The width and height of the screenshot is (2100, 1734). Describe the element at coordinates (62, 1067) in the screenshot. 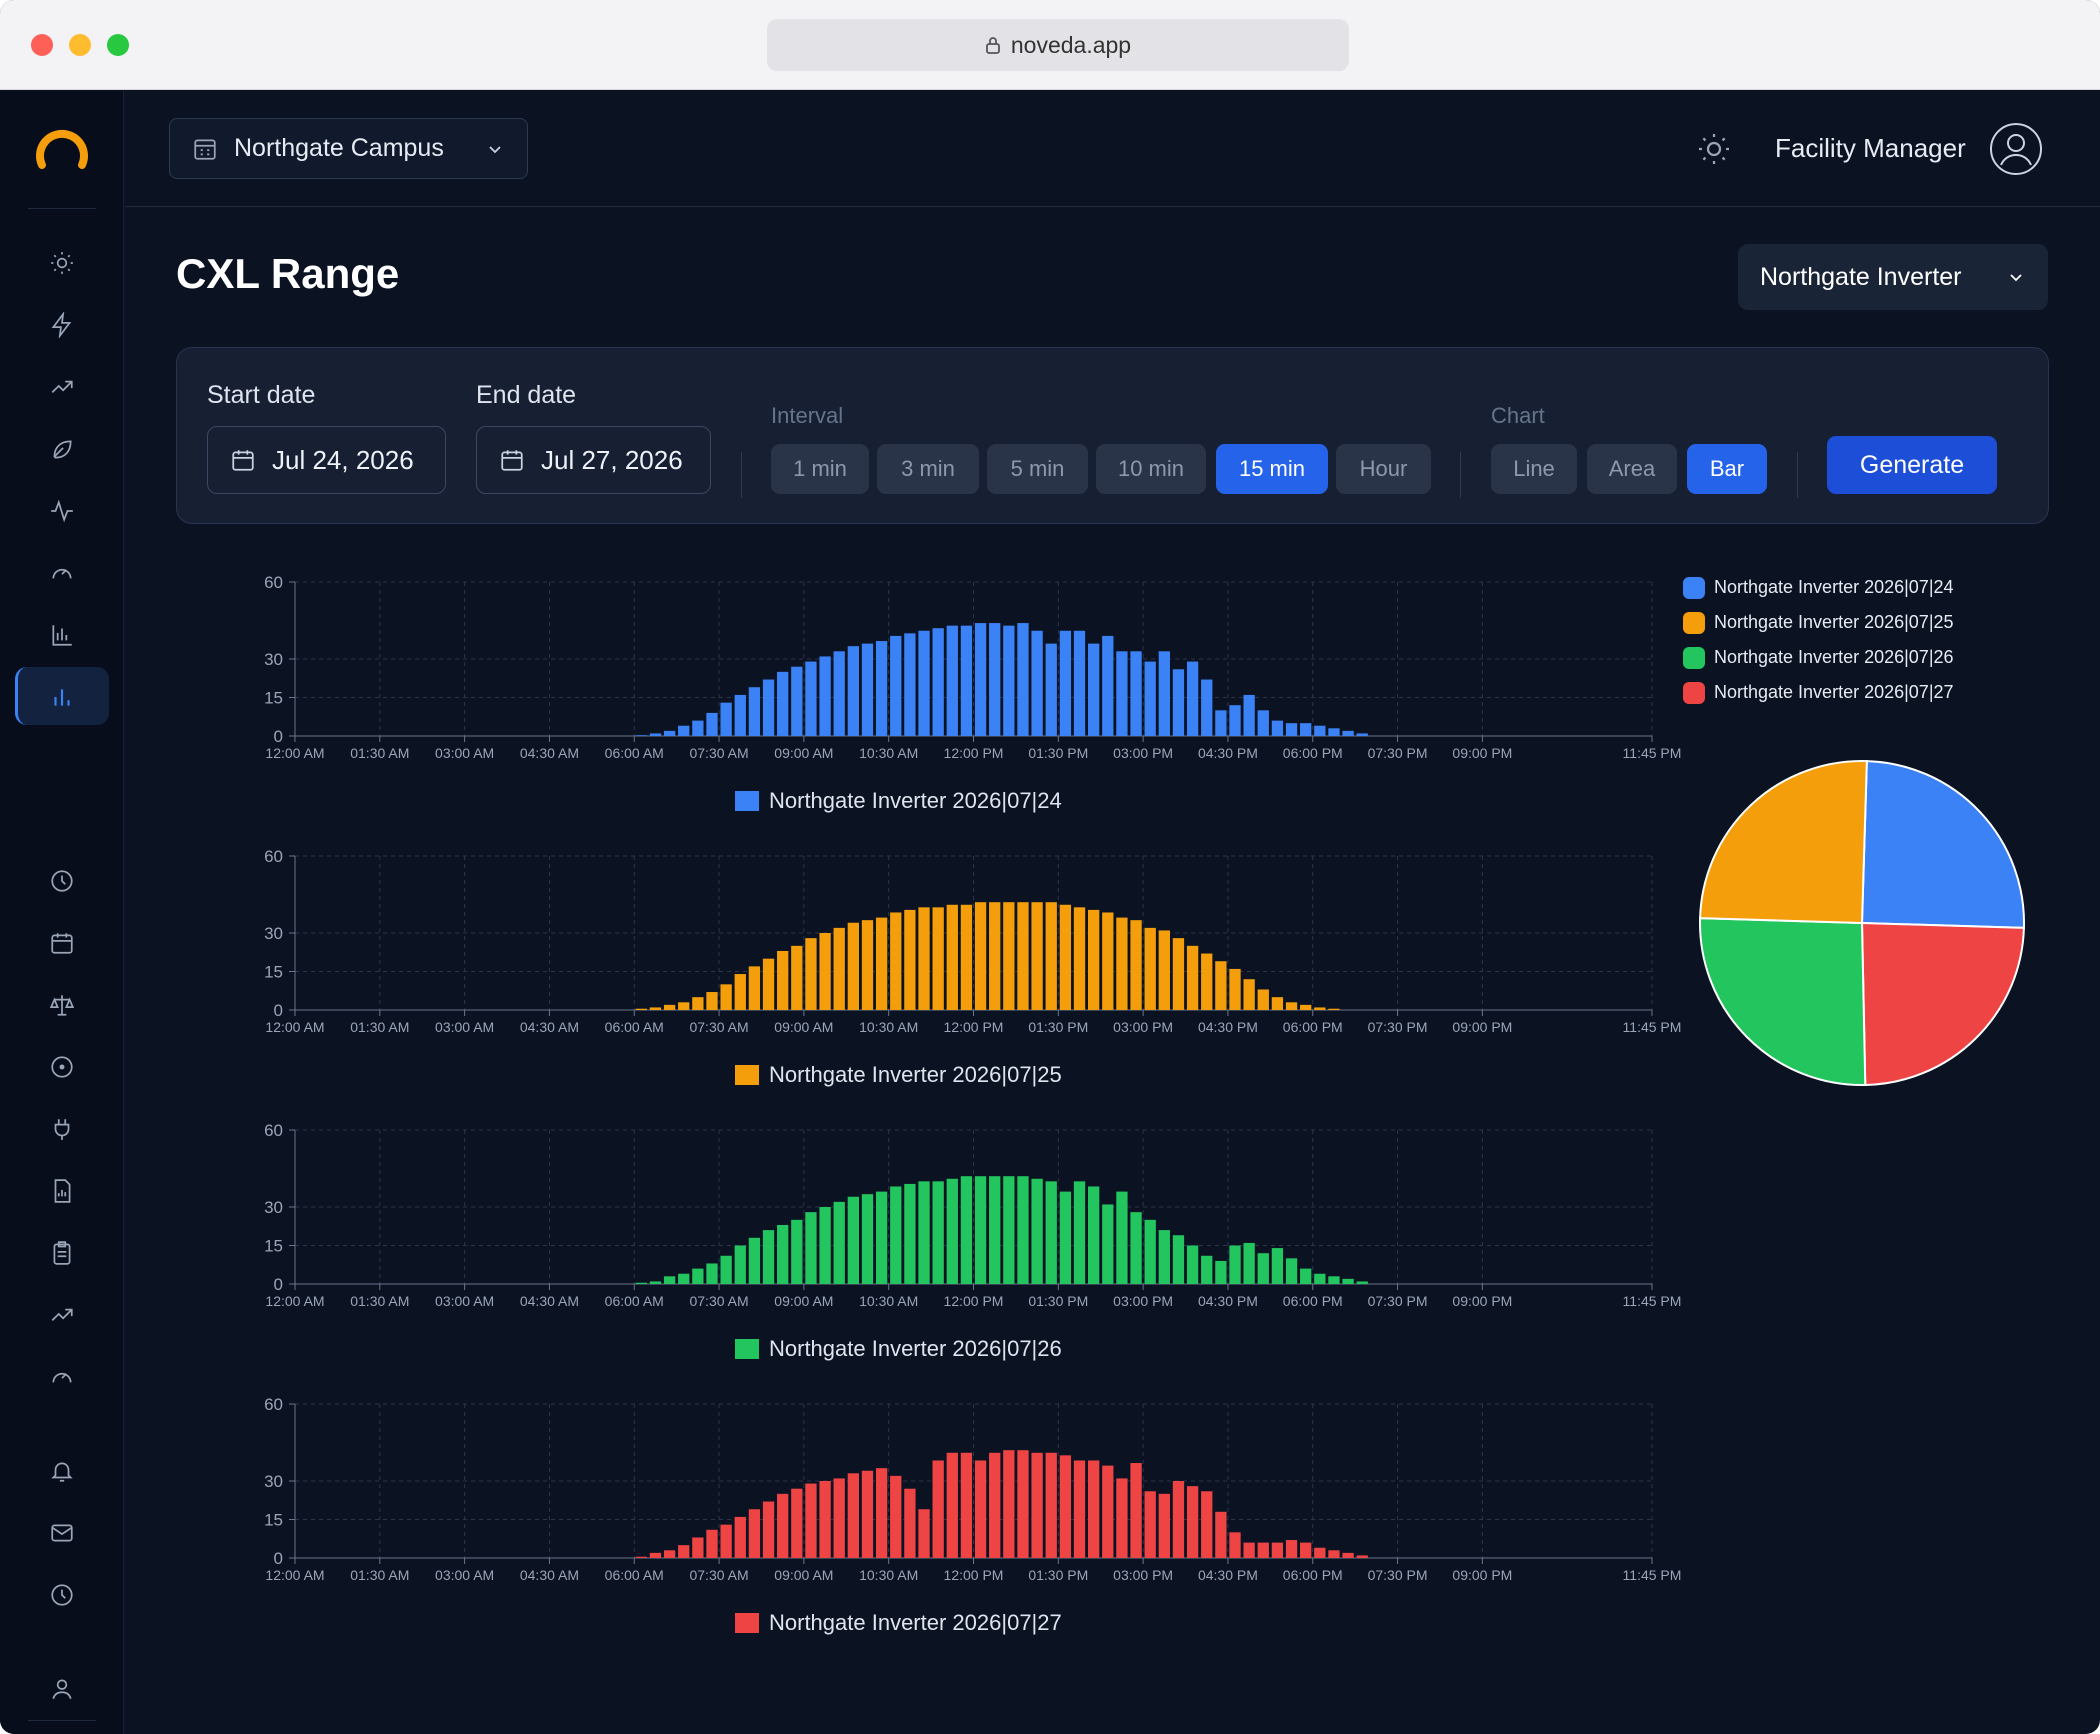

I see `target-icon` at that location.